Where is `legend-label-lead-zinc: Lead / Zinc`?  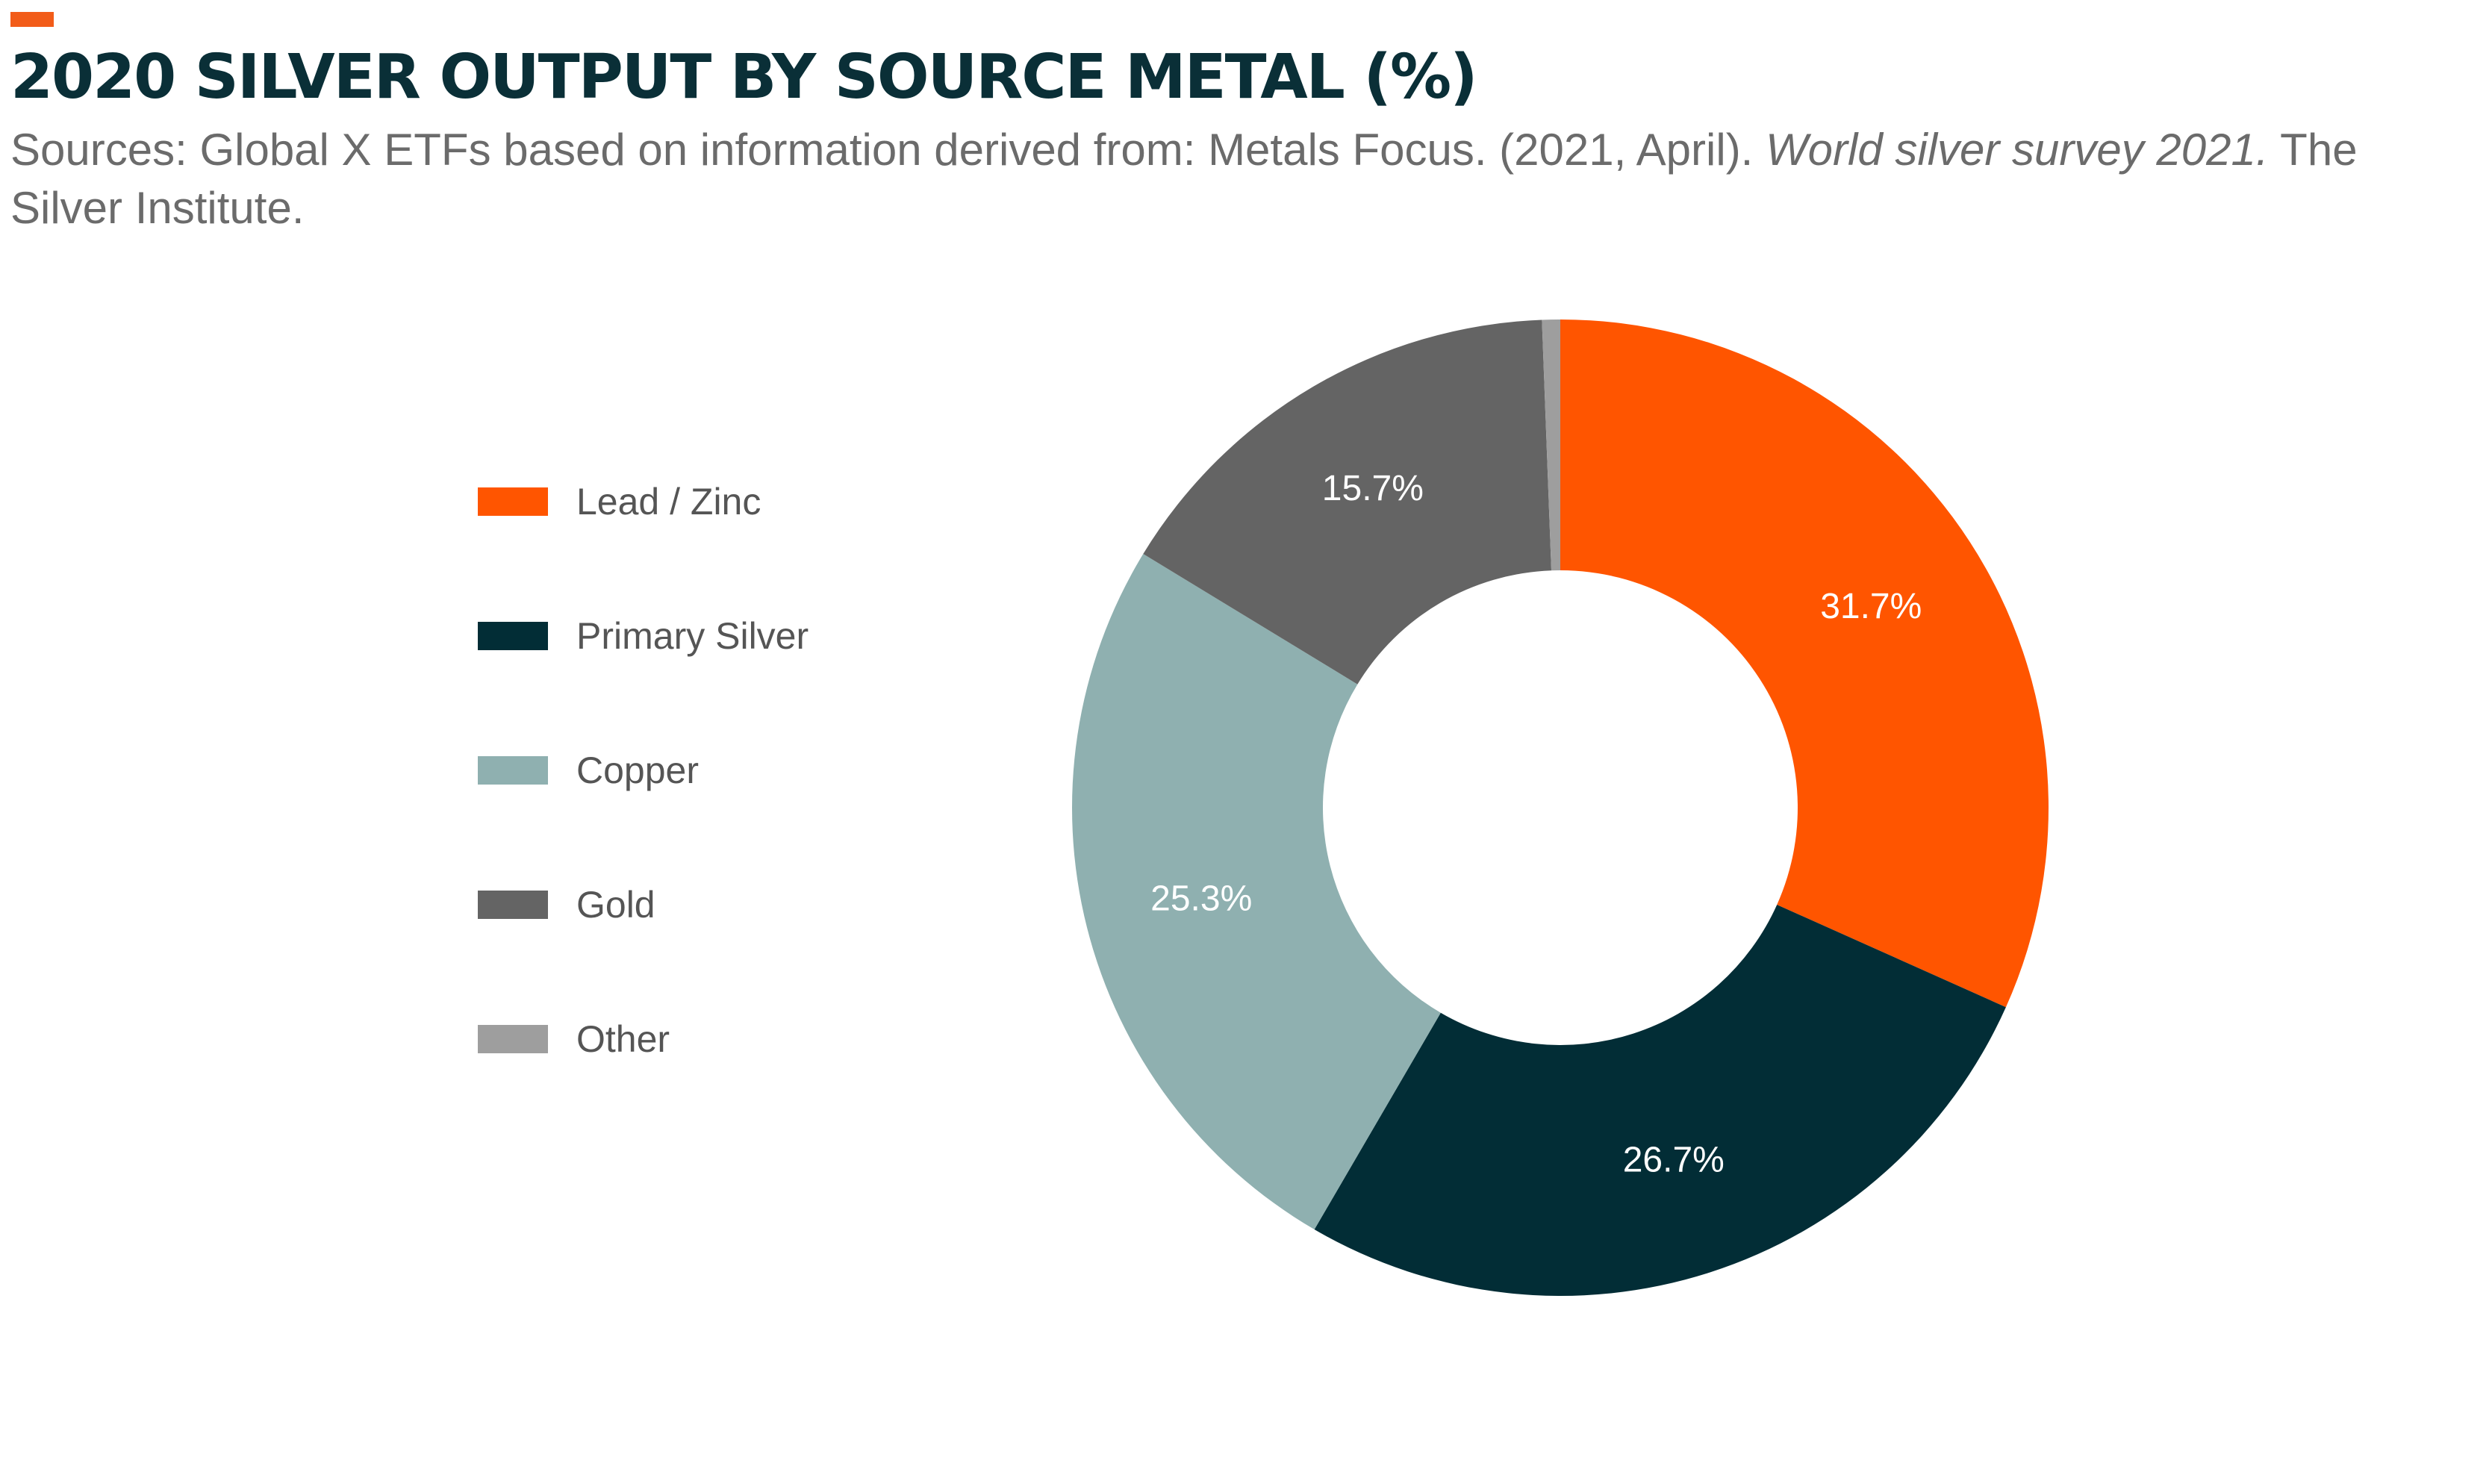 legend-label-lead-zinc: Lead / Zinc is located at coordinates (668, 502).